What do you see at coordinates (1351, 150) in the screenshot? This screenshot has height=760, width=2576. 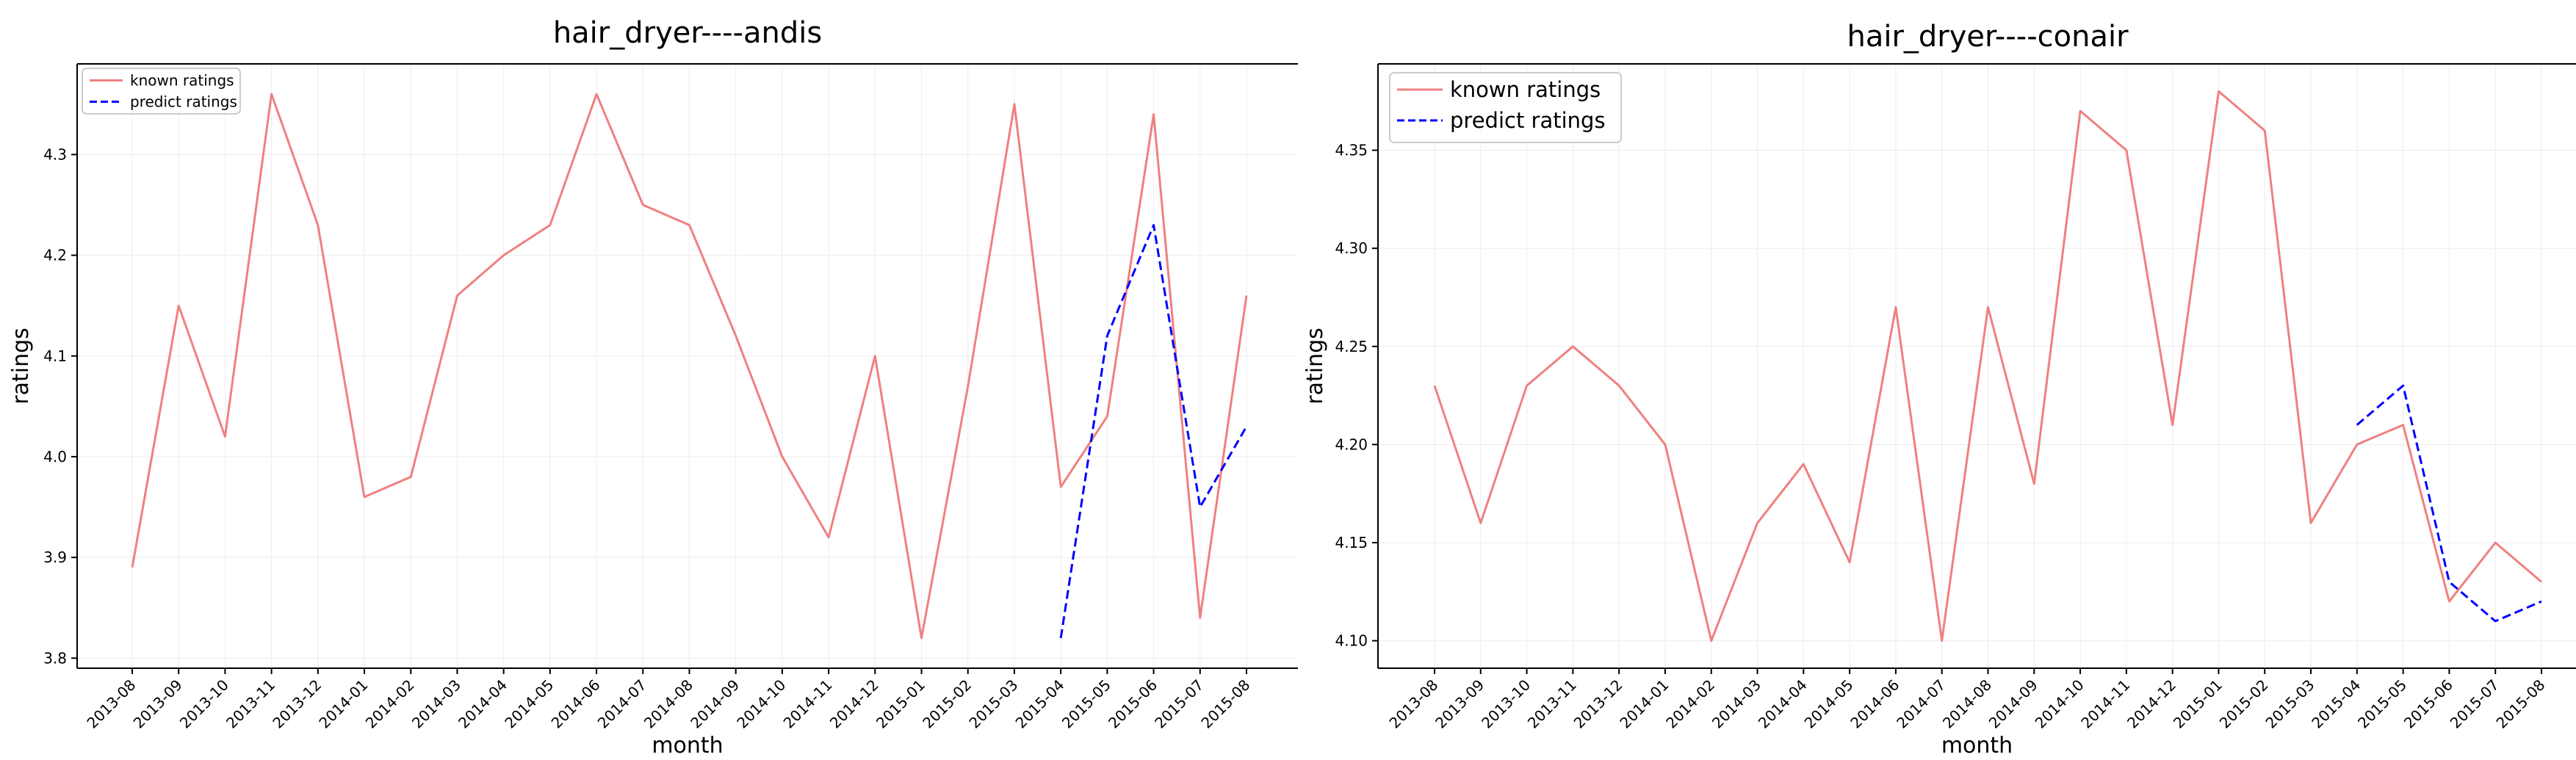 I see `y-tick-label: 4.35` at bounding box center [1351, 150].